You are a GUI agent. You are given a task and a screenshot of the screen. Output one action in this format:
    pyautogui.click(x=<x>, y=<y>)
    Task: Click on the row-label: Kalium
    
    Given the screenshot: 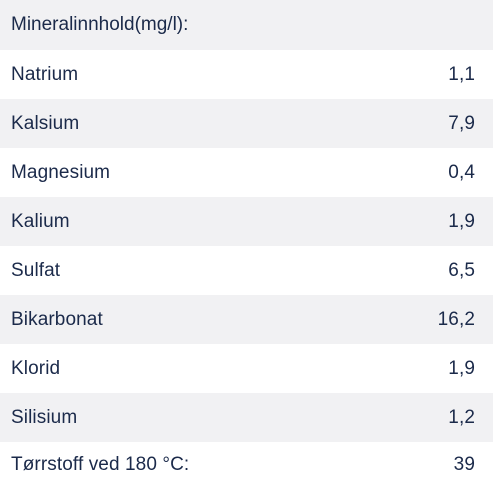 What is the action you would take?
    pyautogui.click(x=40, y=221)
    